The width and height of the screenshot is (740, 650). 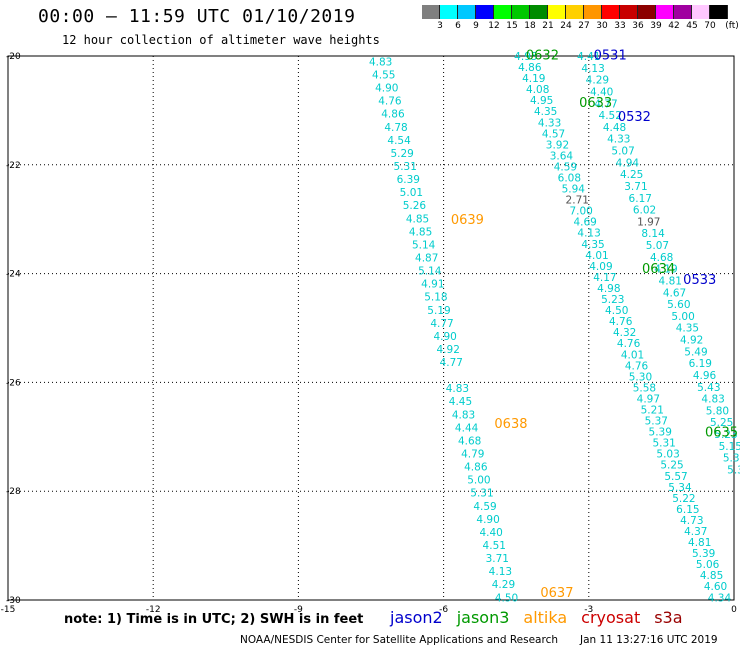 What do you see at coordinates (549, 123) in the screenshot?
I see `wave-height-point: 4.33` at bounding box center [549, 123].